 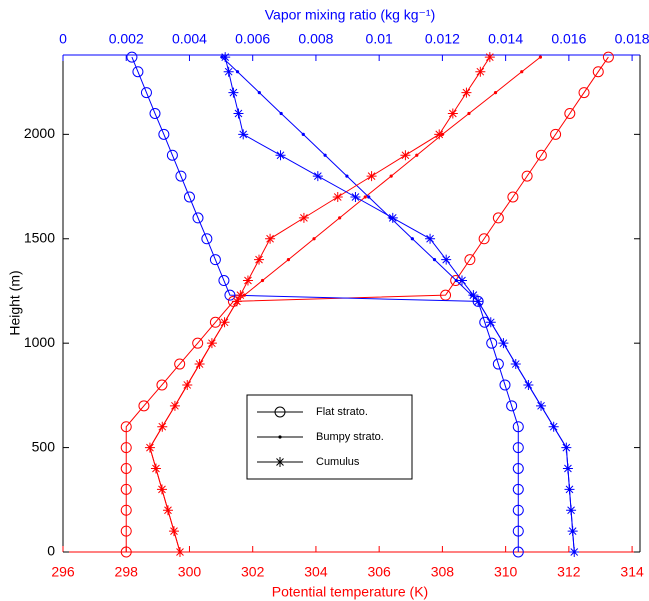 I want to click on x-axis-title: Potential temperature (K), so click(x=350, y=592).